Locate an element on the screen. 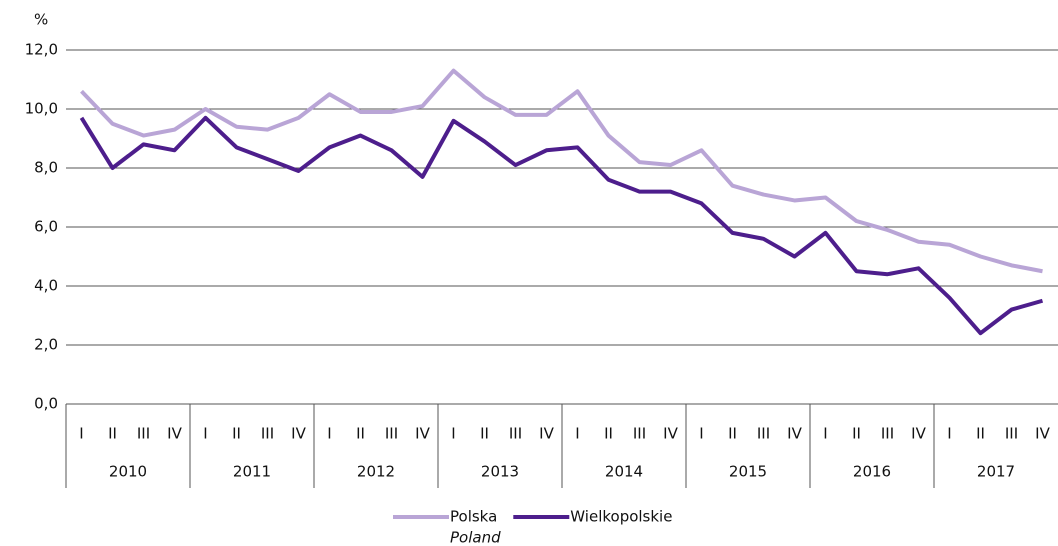 The image size is (1058, 546). legend-label: Polska is located at coordinates (473, 517).